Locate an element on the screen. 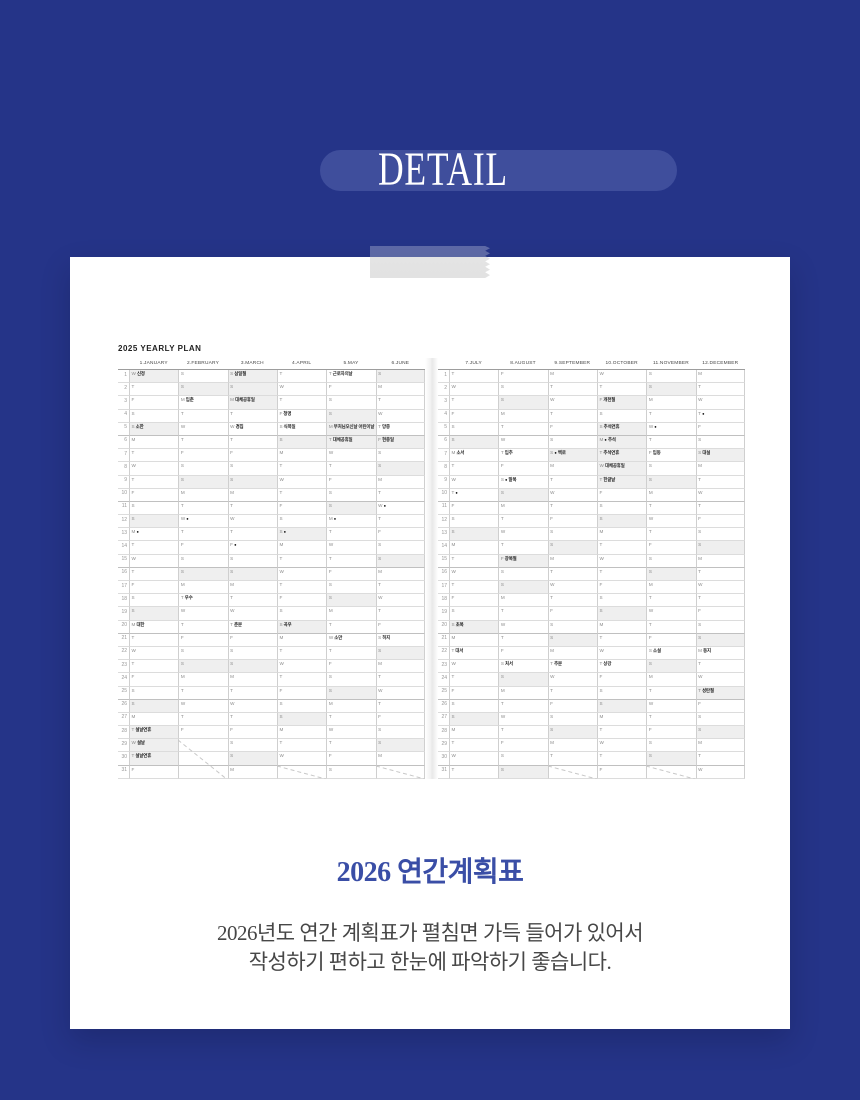  event-label: 소설 is located at coordinates (656, 650).